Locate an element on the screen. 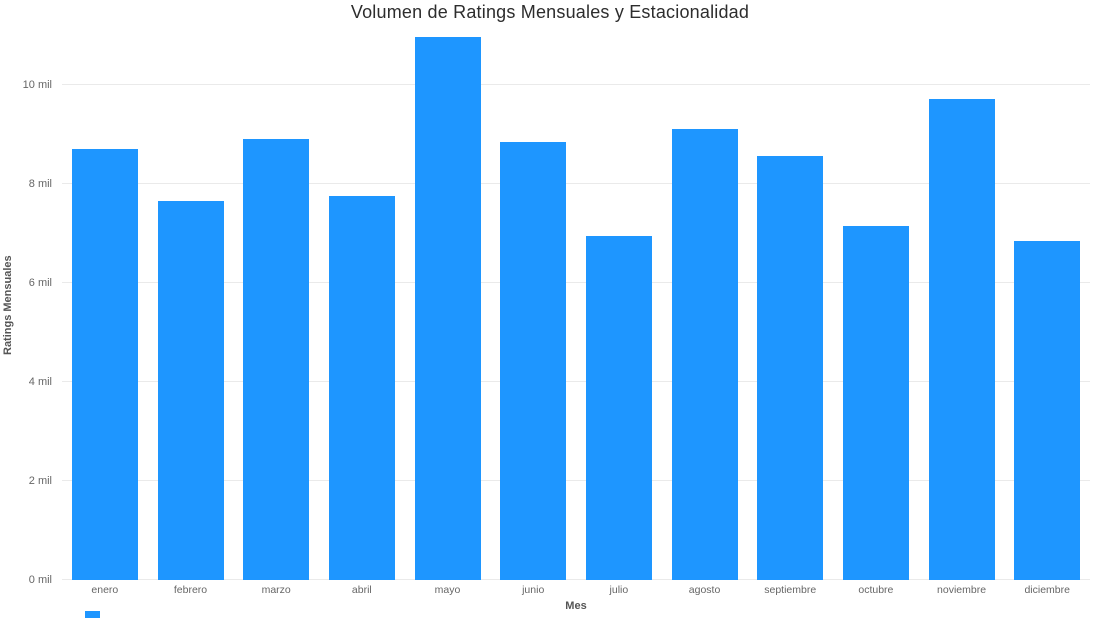  x-category-label: junio is located at coordinates (533, 590).